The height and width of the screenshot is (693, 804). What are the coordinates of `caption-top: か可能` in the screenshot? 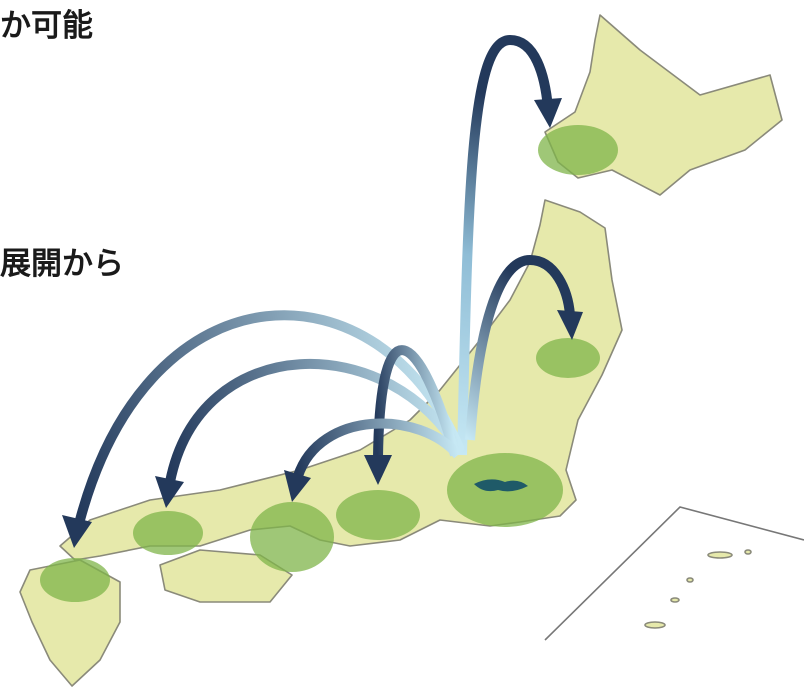 It's located at (46, 26).